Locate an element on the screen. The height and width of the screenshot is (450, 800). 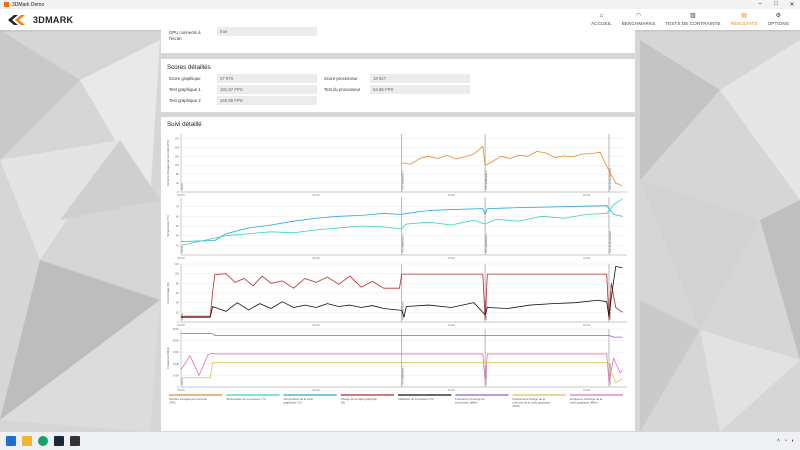
3dmark-taskbar-icon is located at coordinates (75, 441).